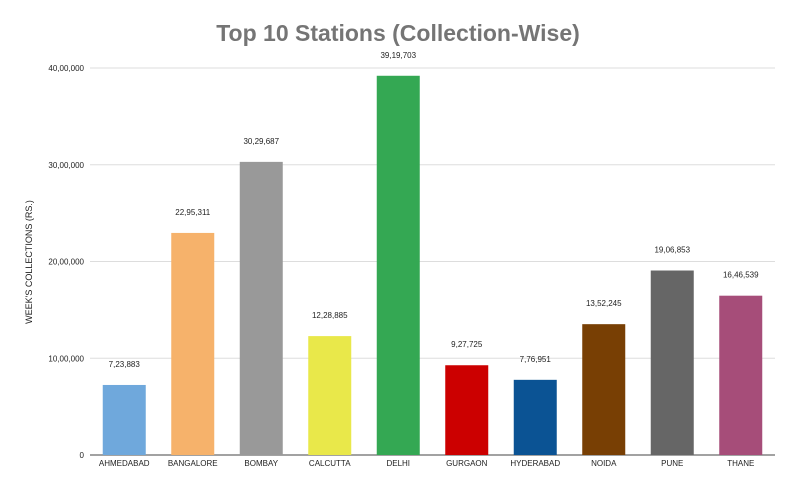  Describe the element at coordinates (398, 55) in the screenshot. I see `data-label: 39,19,703` at that location.